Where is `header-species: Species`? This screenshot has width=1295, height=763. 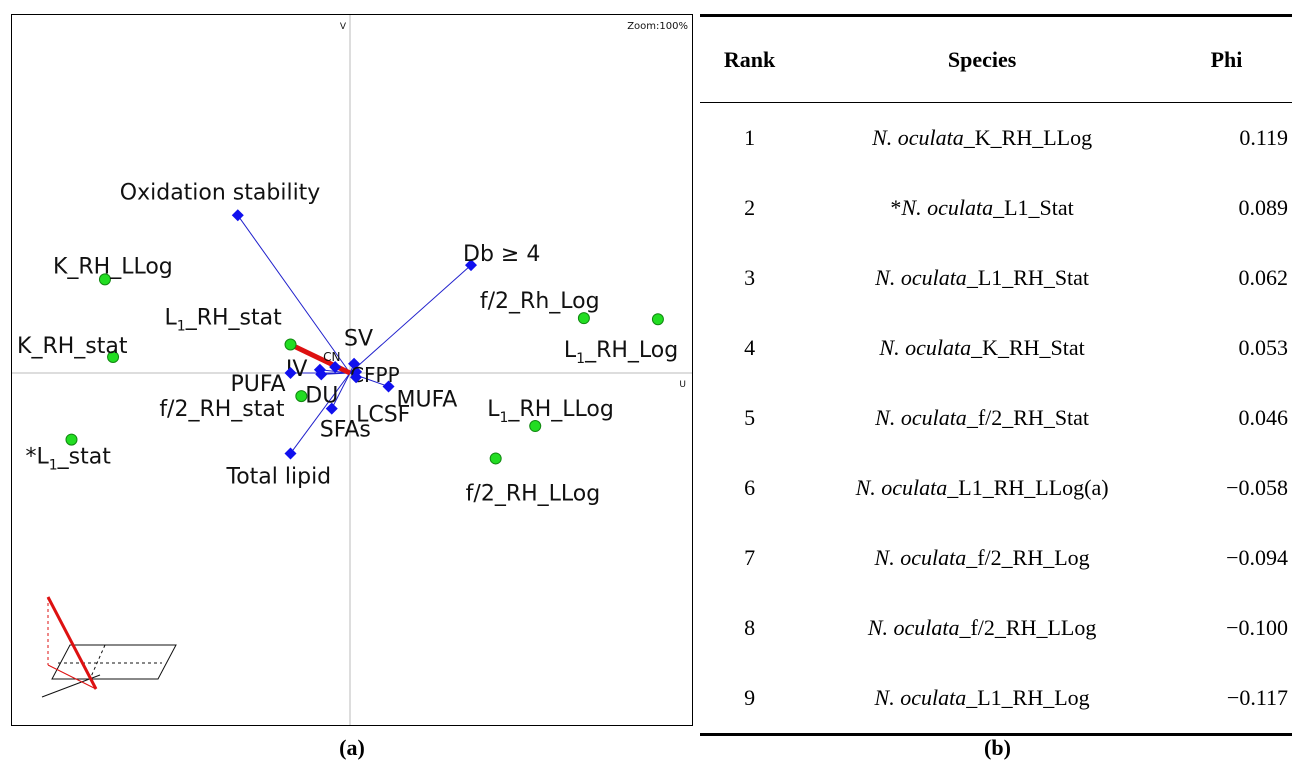 header-species: Species is located at coordinates (982, 58).